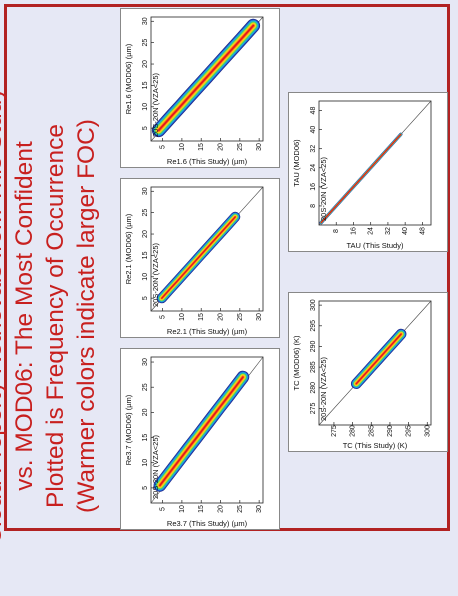 The height and width of the screenshot is (596, 458). Describe the element at coordinates (313, 388) in the screenshot. I see `x-tick-label: 280` at that location.